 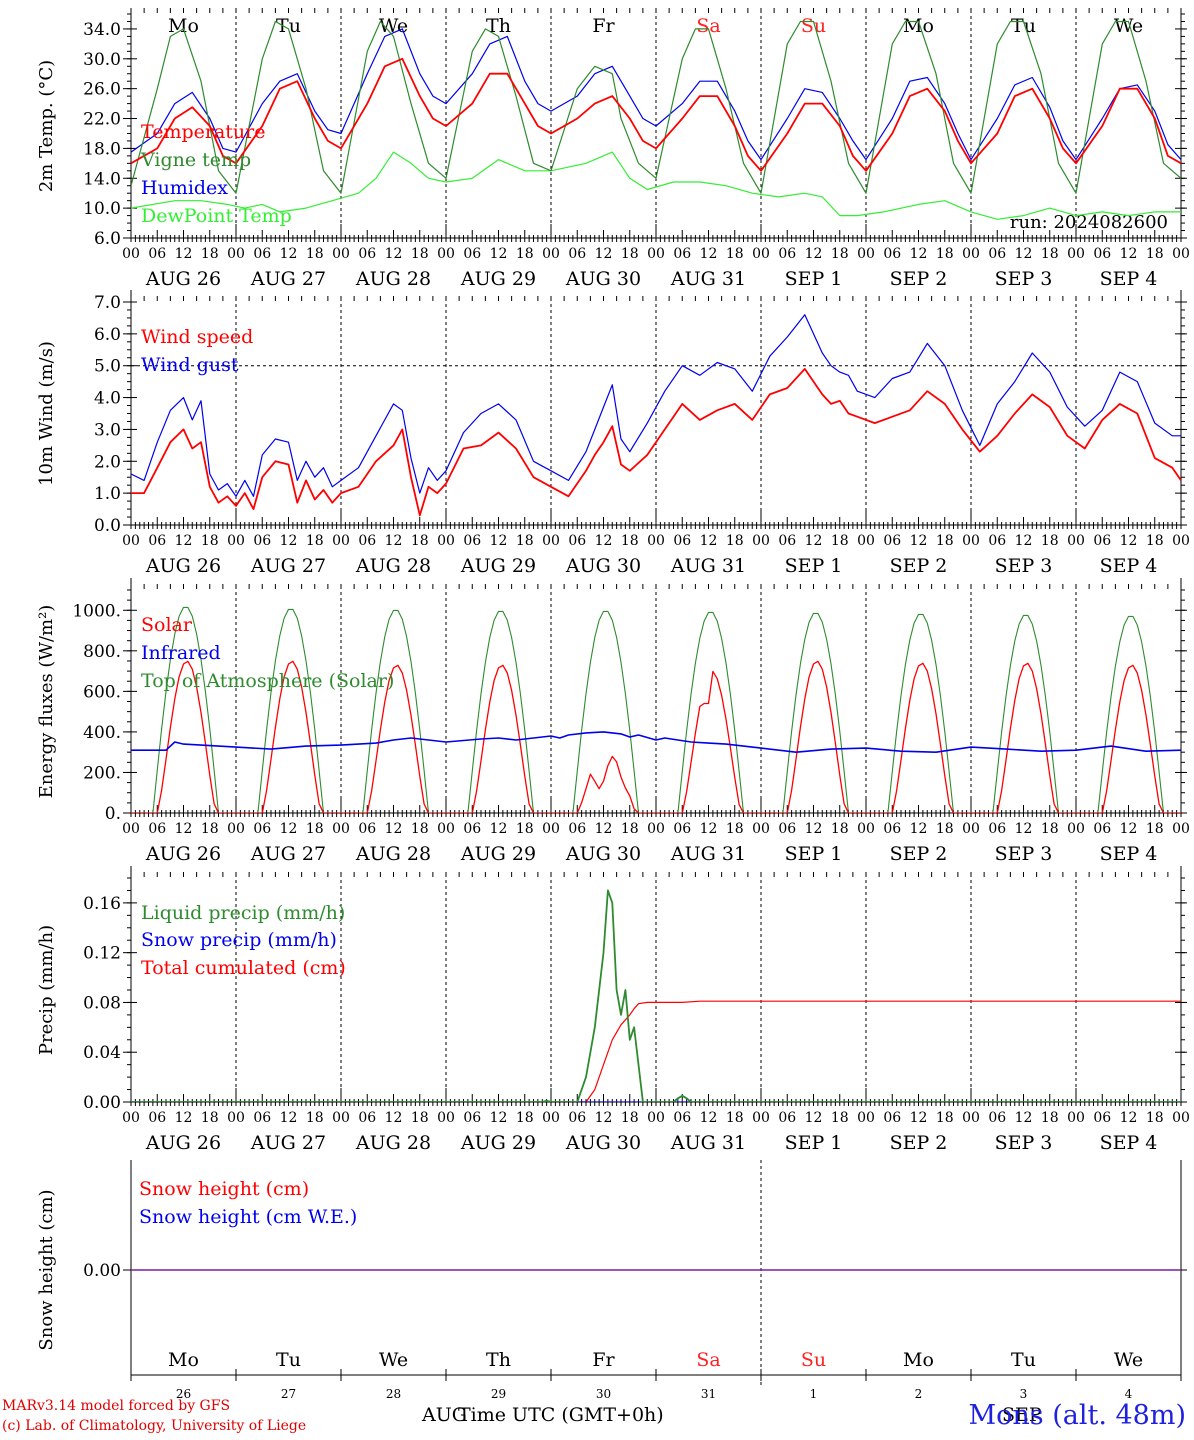 What do you see at coordinates (167, 625) in the screenshot?
I see `legend-entry: Solar` at bounding box center [167, 625].